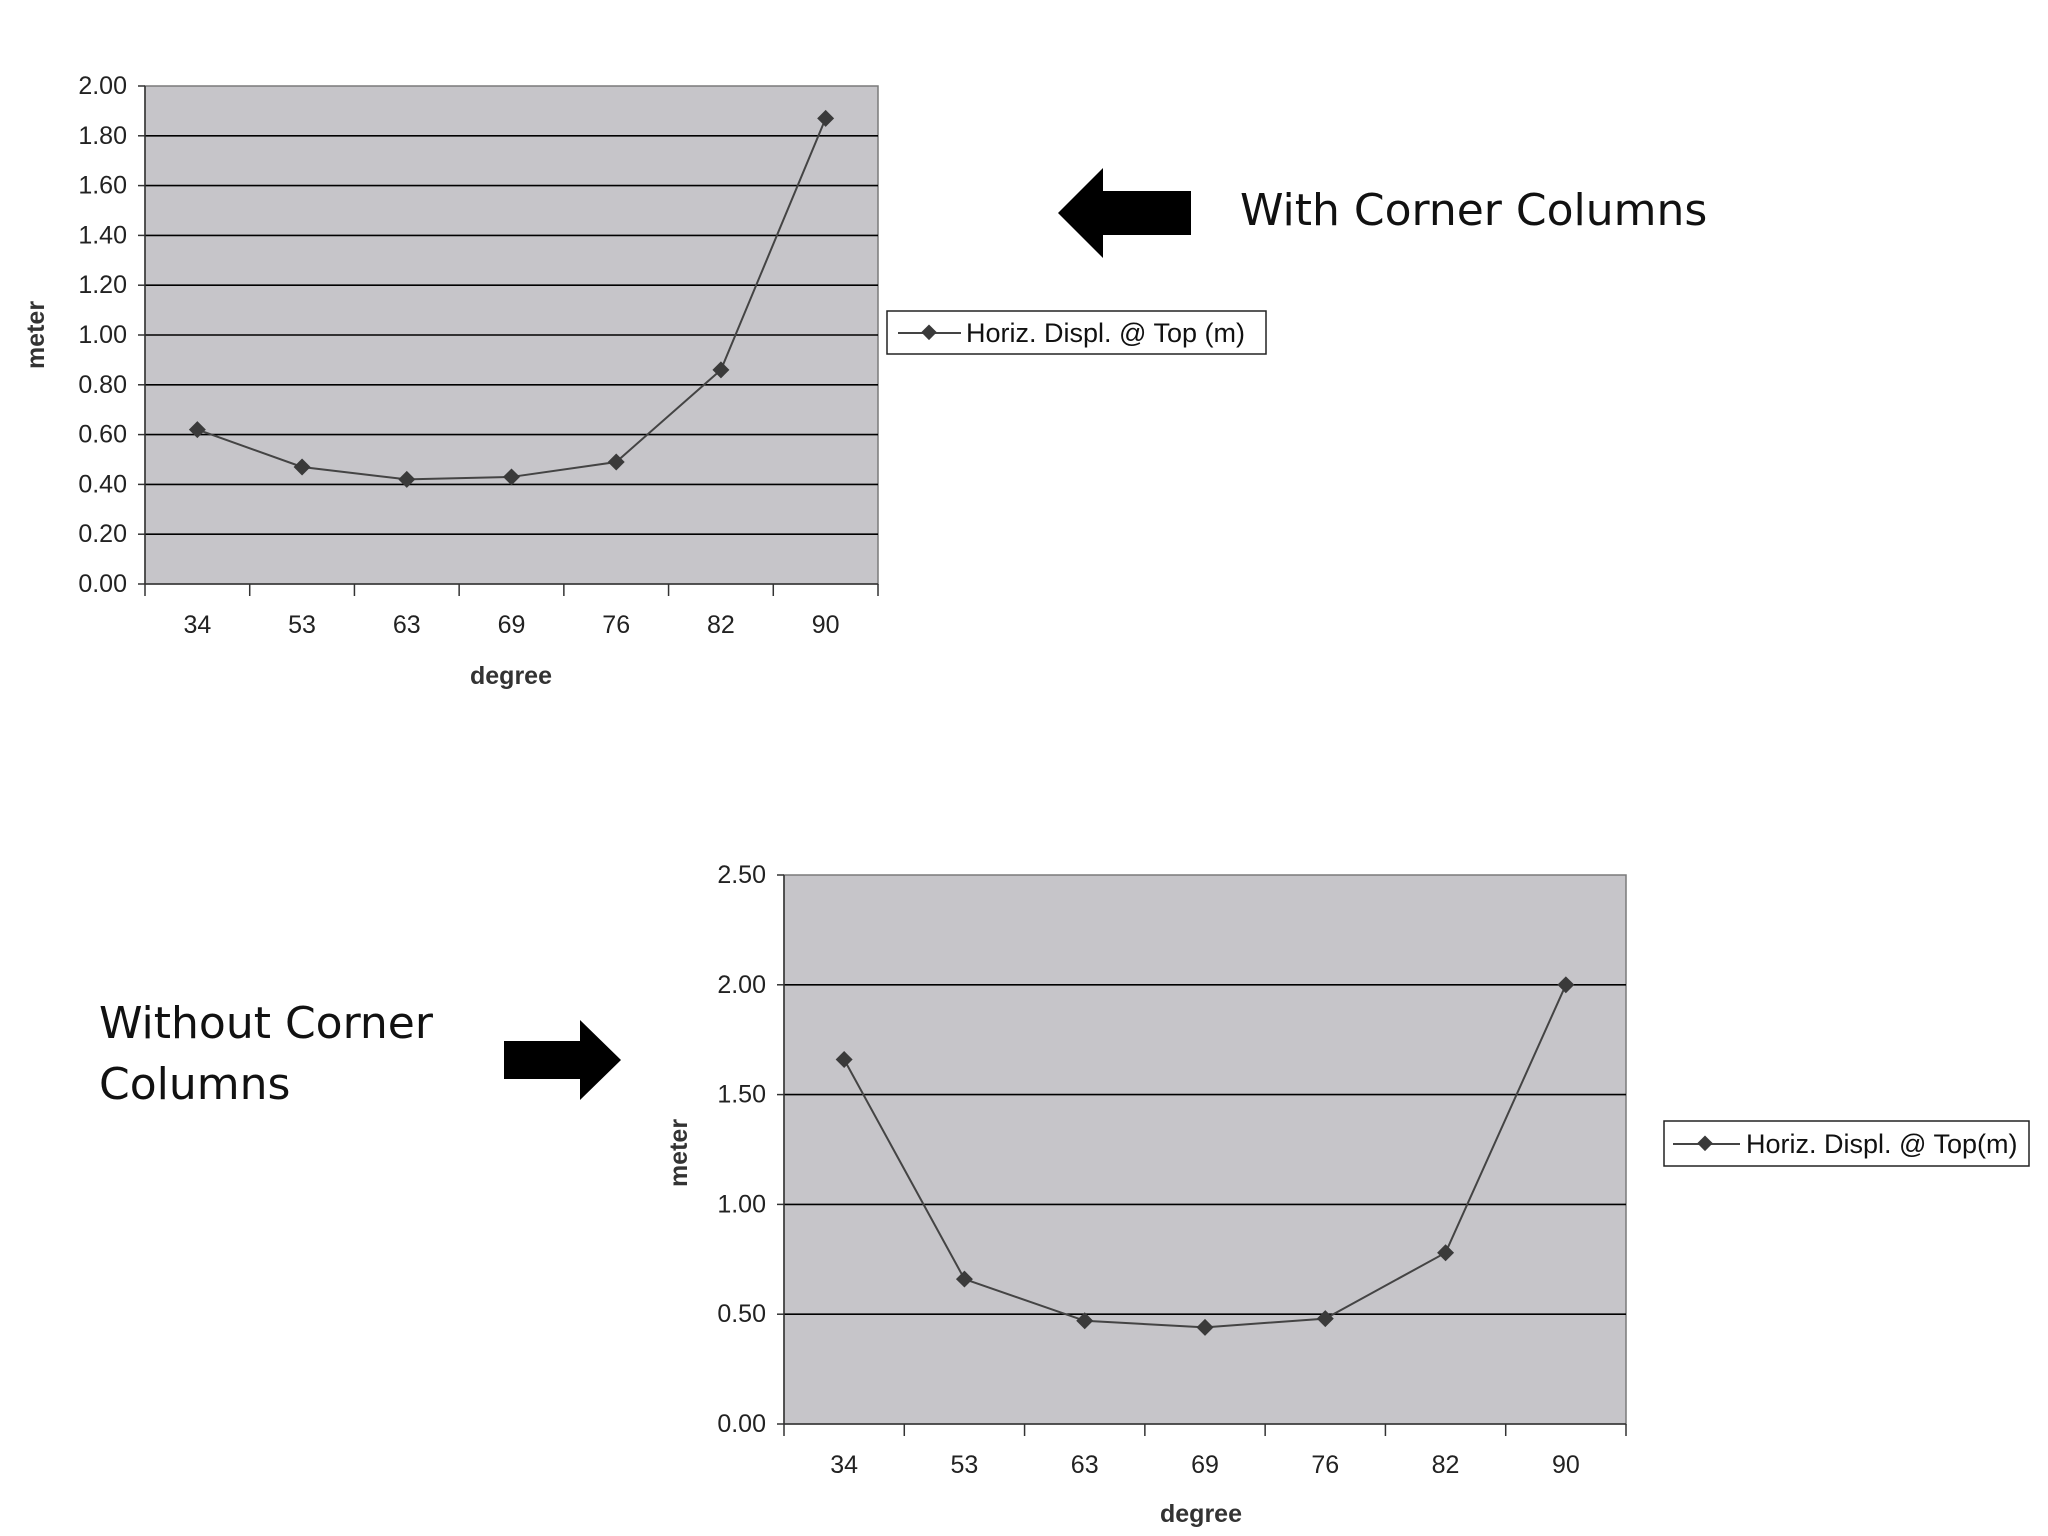 The image size is (2048, 1536). Describe the element at coordinates (1881, 1144) in the screenshot. I see `legend-label: Horiz. Displ. @ Top(m)` at that location.